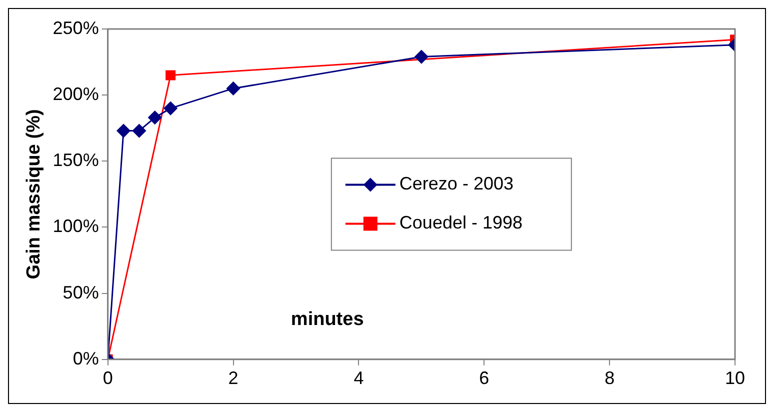  I want to click on y-tick-label: 100%, so click(75, 226).